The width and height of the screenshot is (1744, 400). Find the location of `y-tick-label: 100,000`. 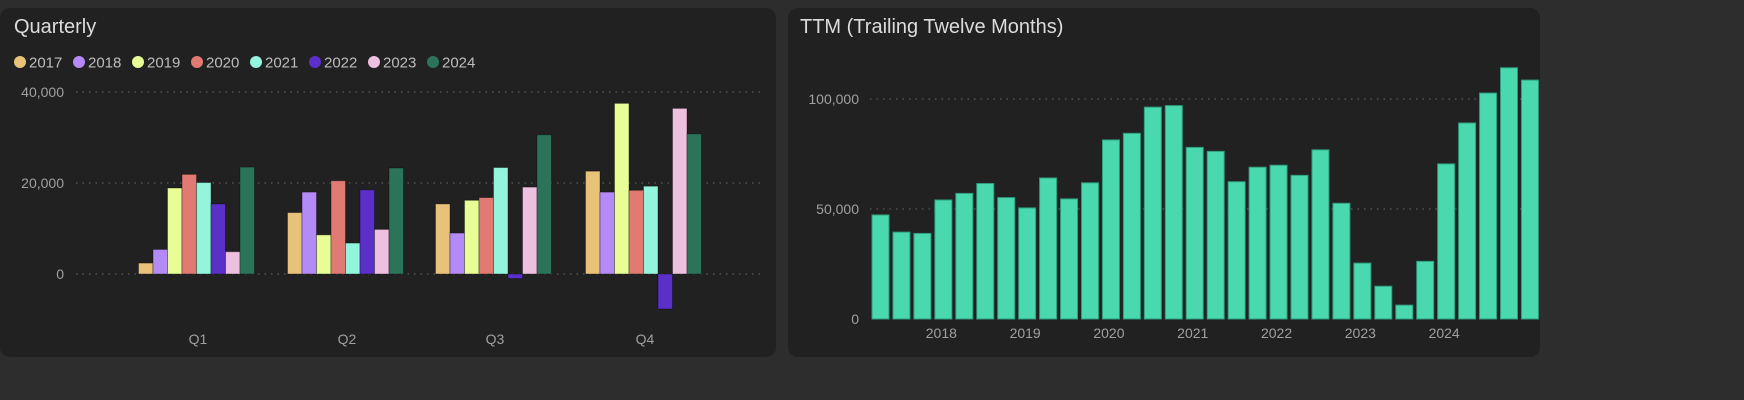

y-tick-label: 100,000 is located at coordinates (833, 99).